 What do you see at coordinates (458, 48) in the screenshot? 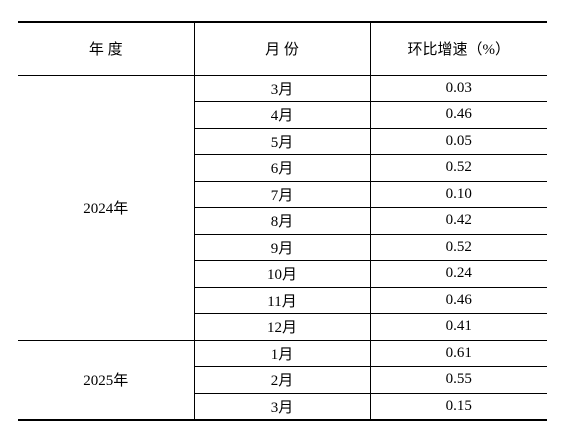
I see `header-rate: 环比增速（%）` at bounding box center [458, 48].